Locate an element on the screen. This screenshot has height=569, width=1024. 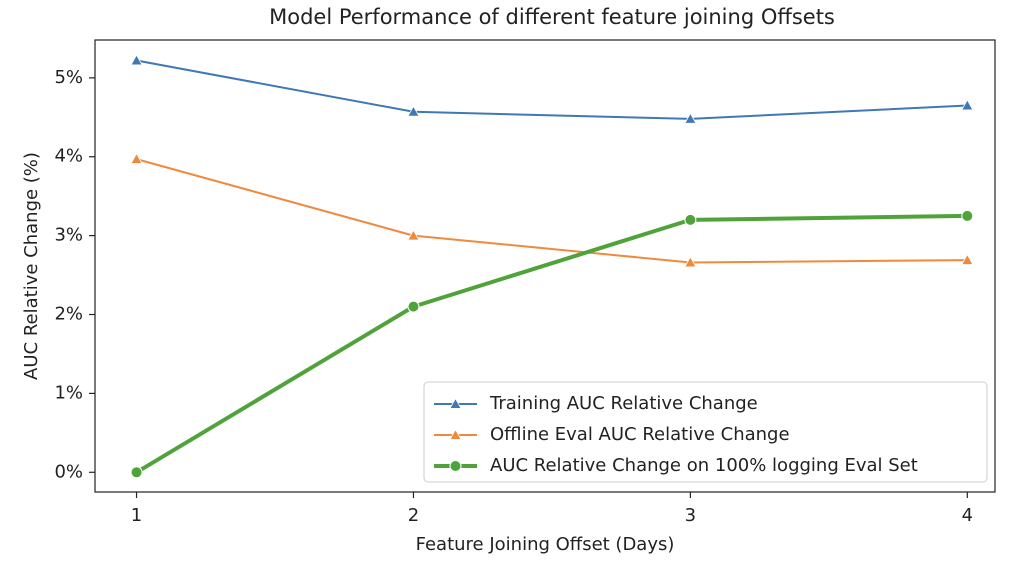
y-axis-label: AUC Relative Change (%) is located at coordinates (31, 266).